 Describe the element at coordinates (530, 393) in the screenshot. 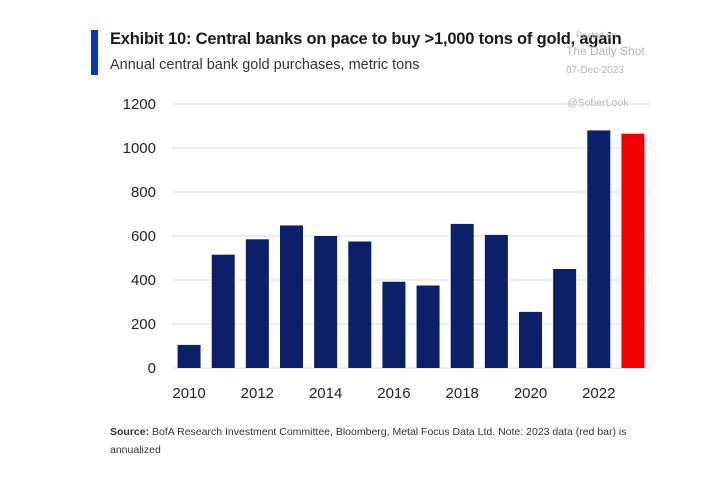

I see `x-tick-label-2020: 2020` at that location.